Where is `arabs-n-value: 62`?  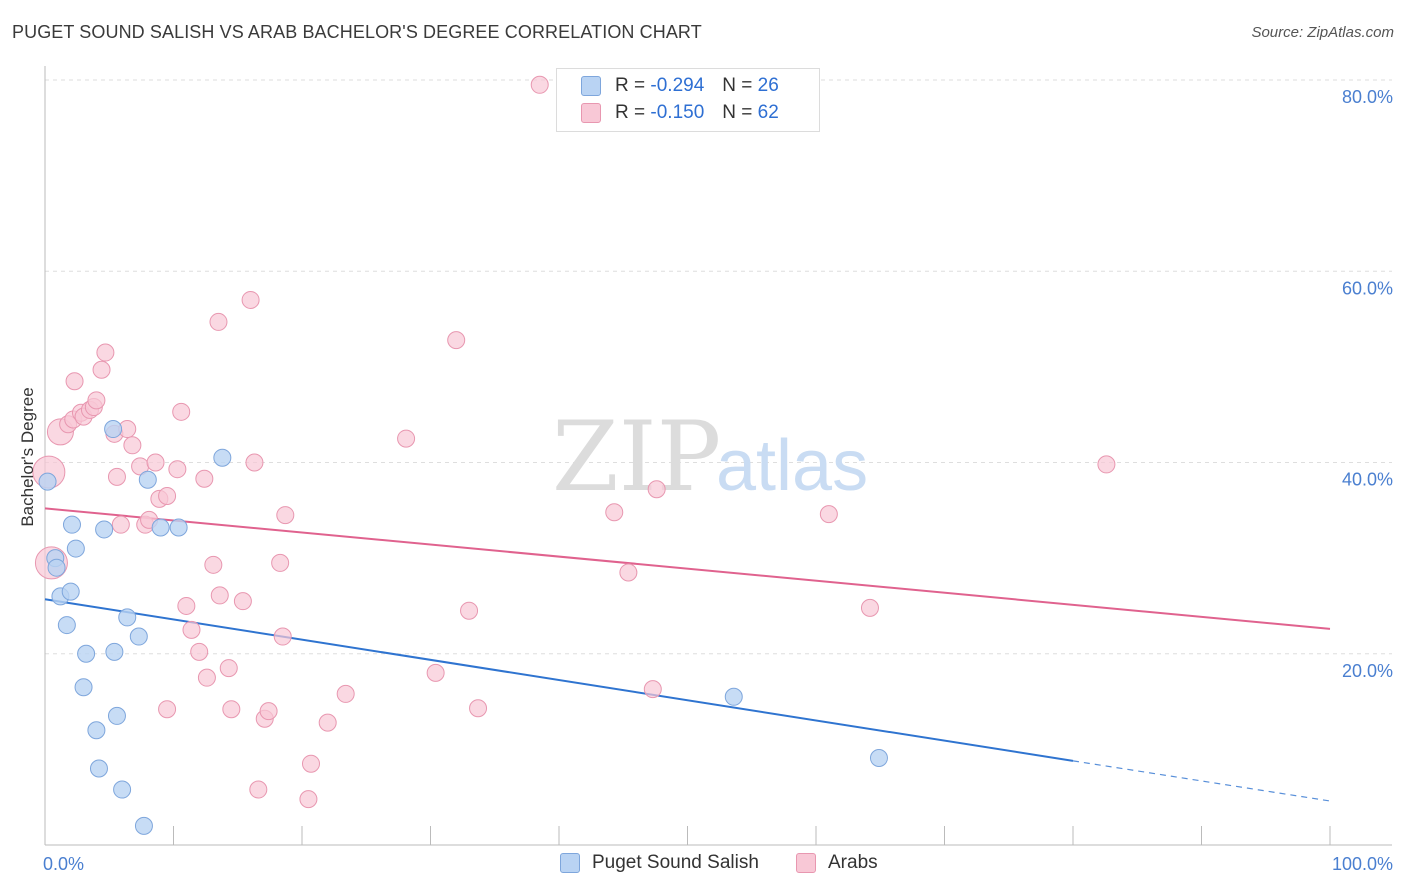 arabs-n-value: 62 is located at coordinates (768, 112).